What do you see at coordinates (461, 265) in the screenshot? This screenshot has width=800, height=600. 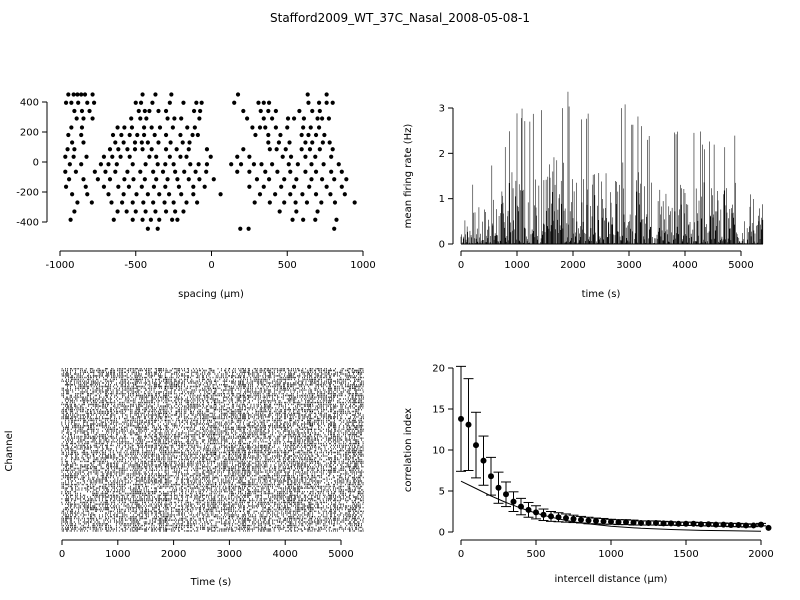 I see `firing-rate-x-tick-label: 0` at bounding box center [461, 265].